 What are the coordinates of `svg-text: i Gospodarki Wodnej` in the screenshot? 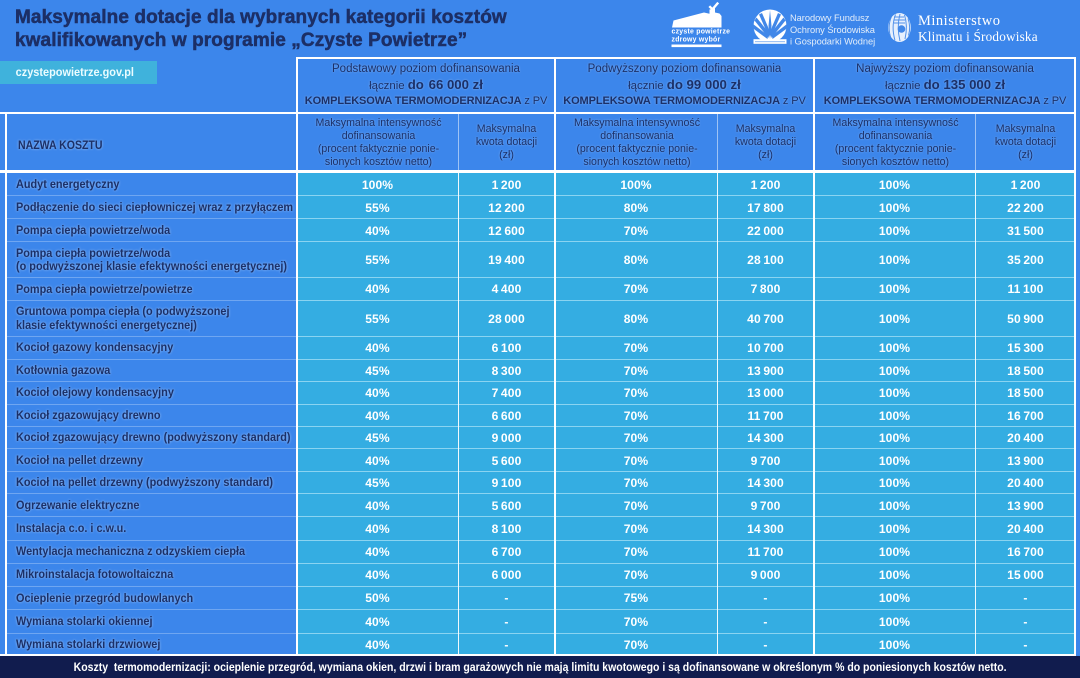 It's located at (832, 42).